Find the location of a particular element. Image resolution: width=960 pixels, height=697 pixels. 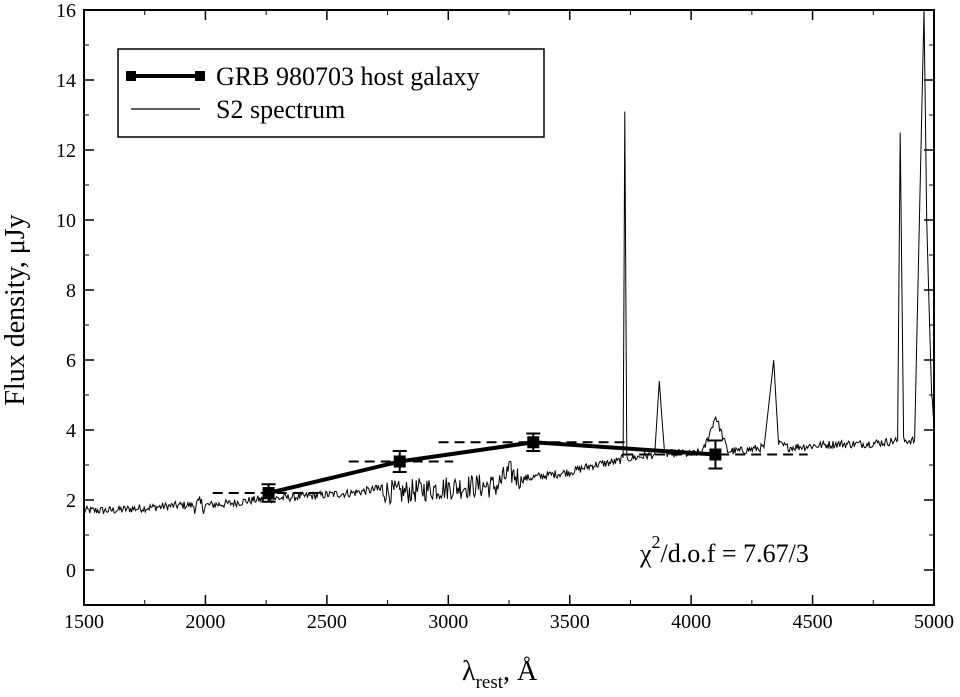

y-tick-label: 4 is located at coordinates (71, 431).